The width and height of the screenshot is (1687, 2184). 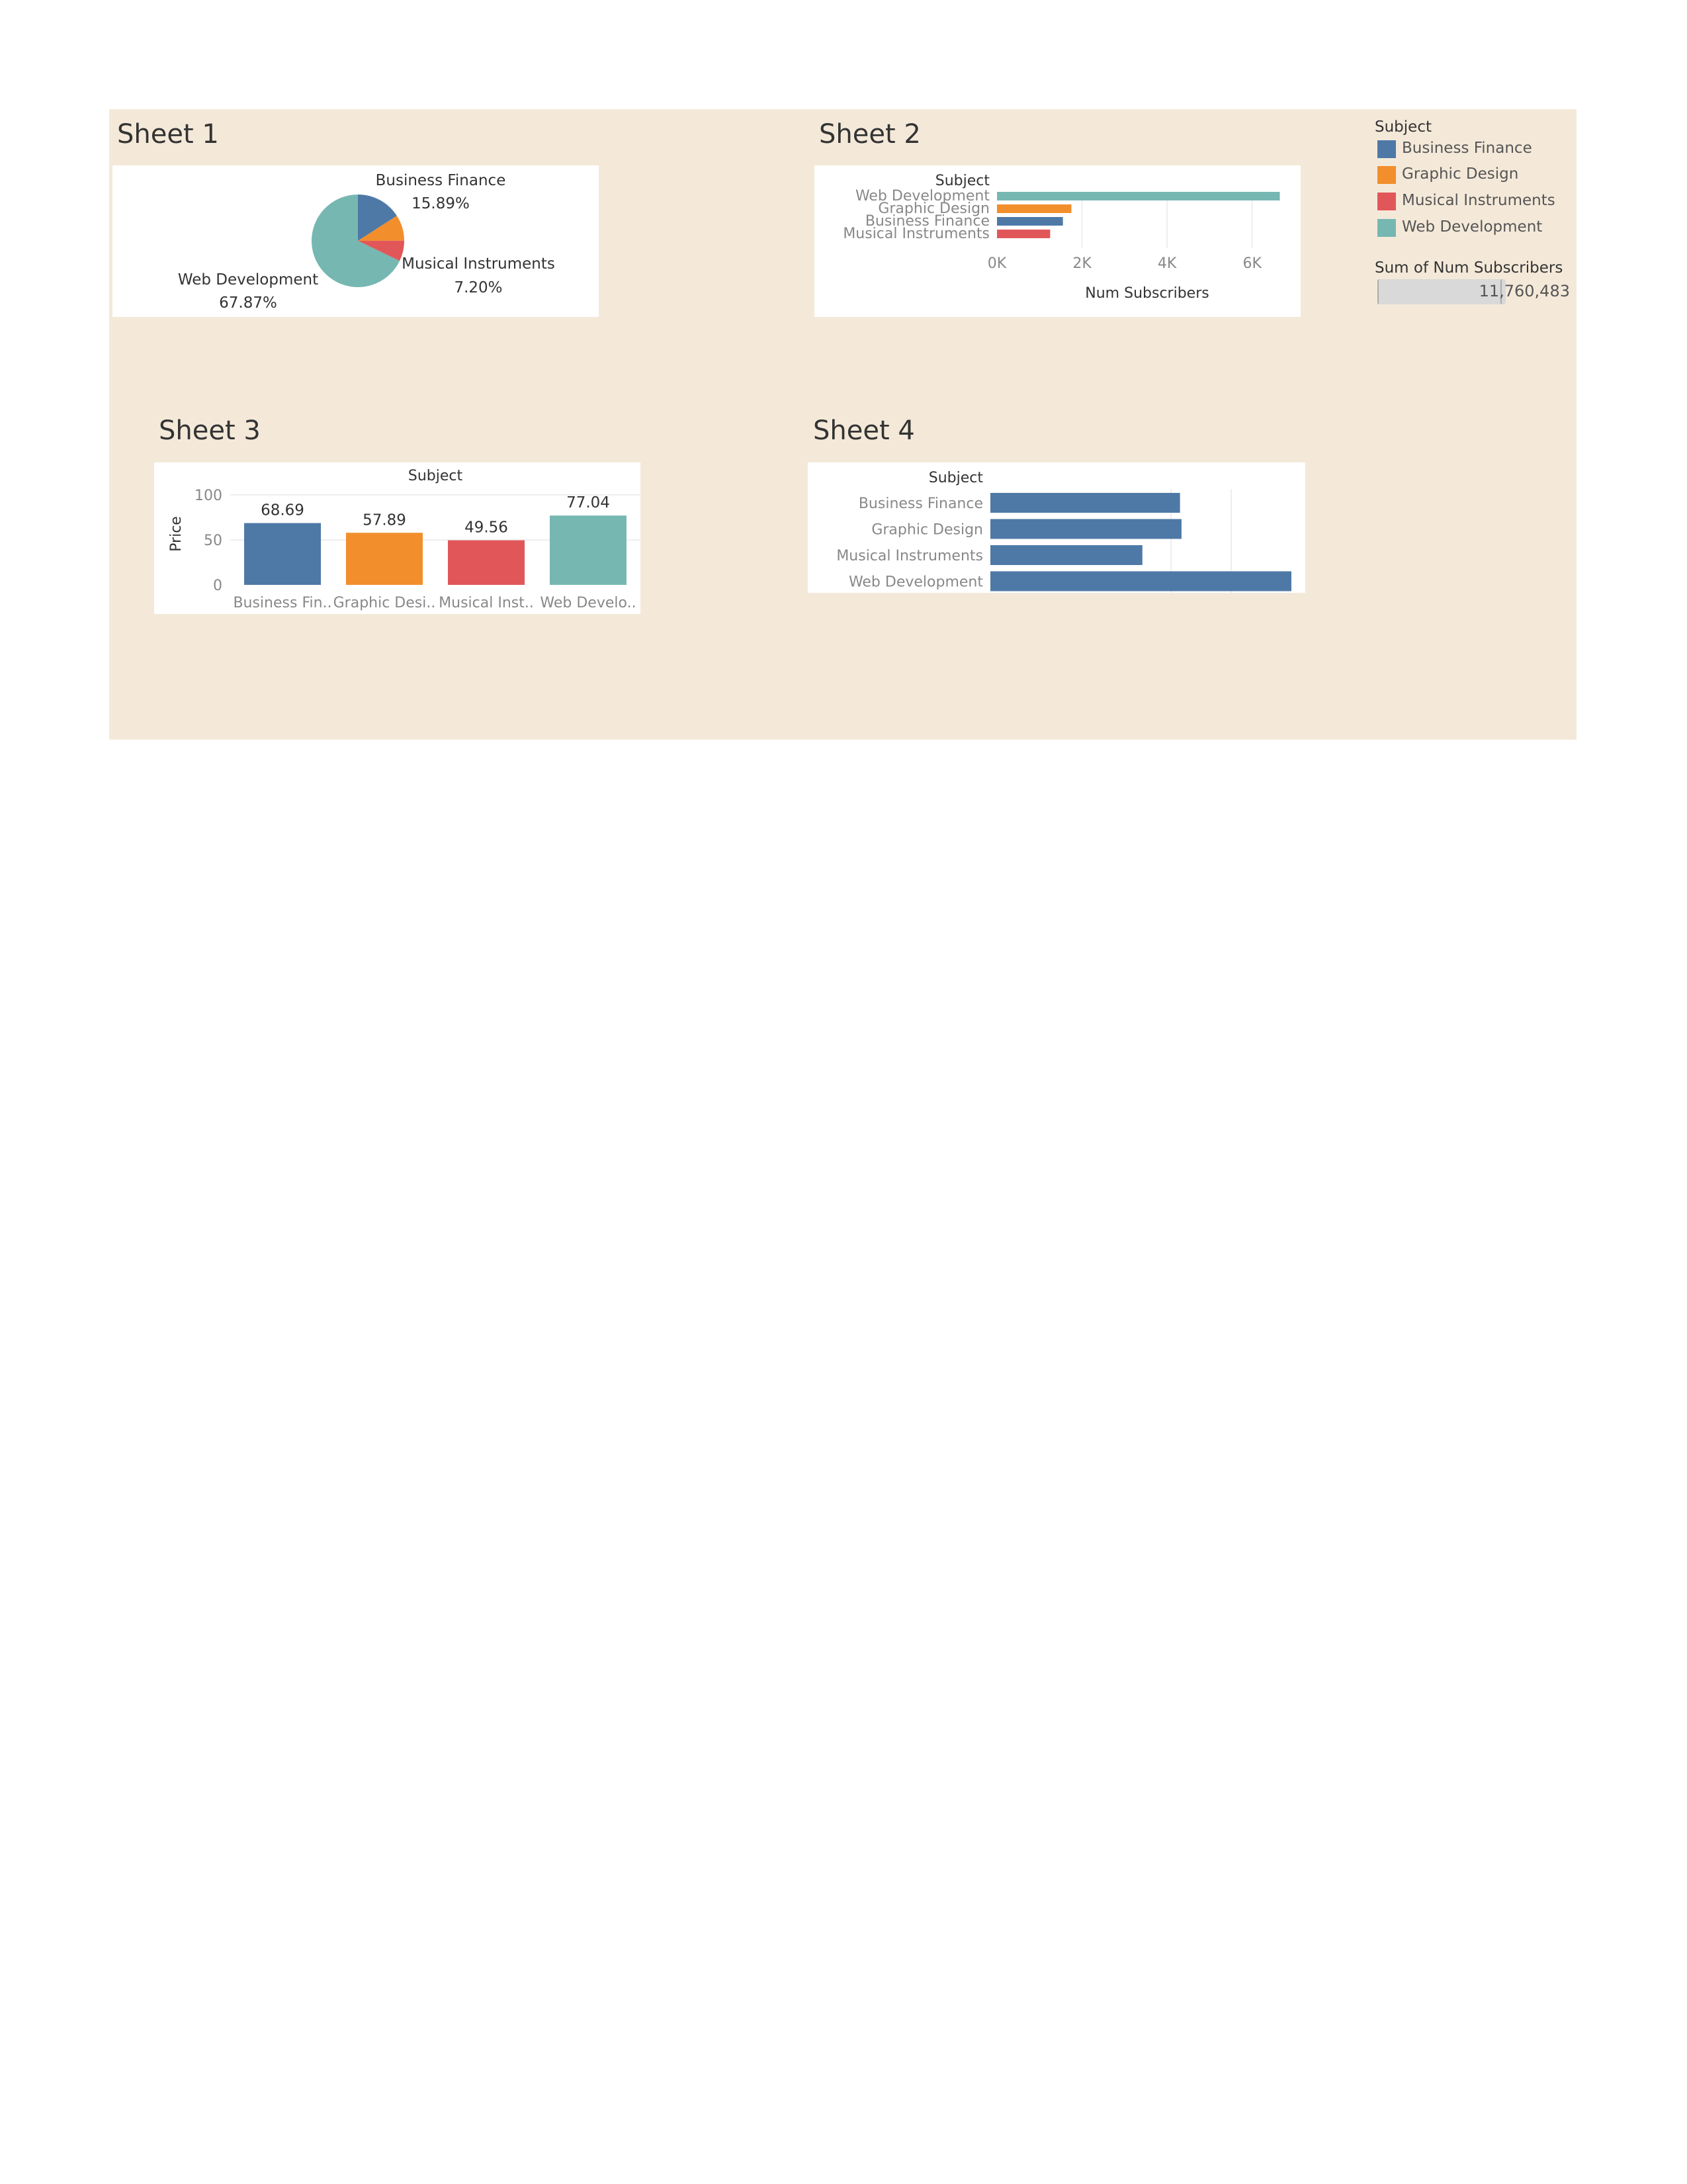 I want to click on legend-item-web-development: Web Development, so click(x=1480, y=228).